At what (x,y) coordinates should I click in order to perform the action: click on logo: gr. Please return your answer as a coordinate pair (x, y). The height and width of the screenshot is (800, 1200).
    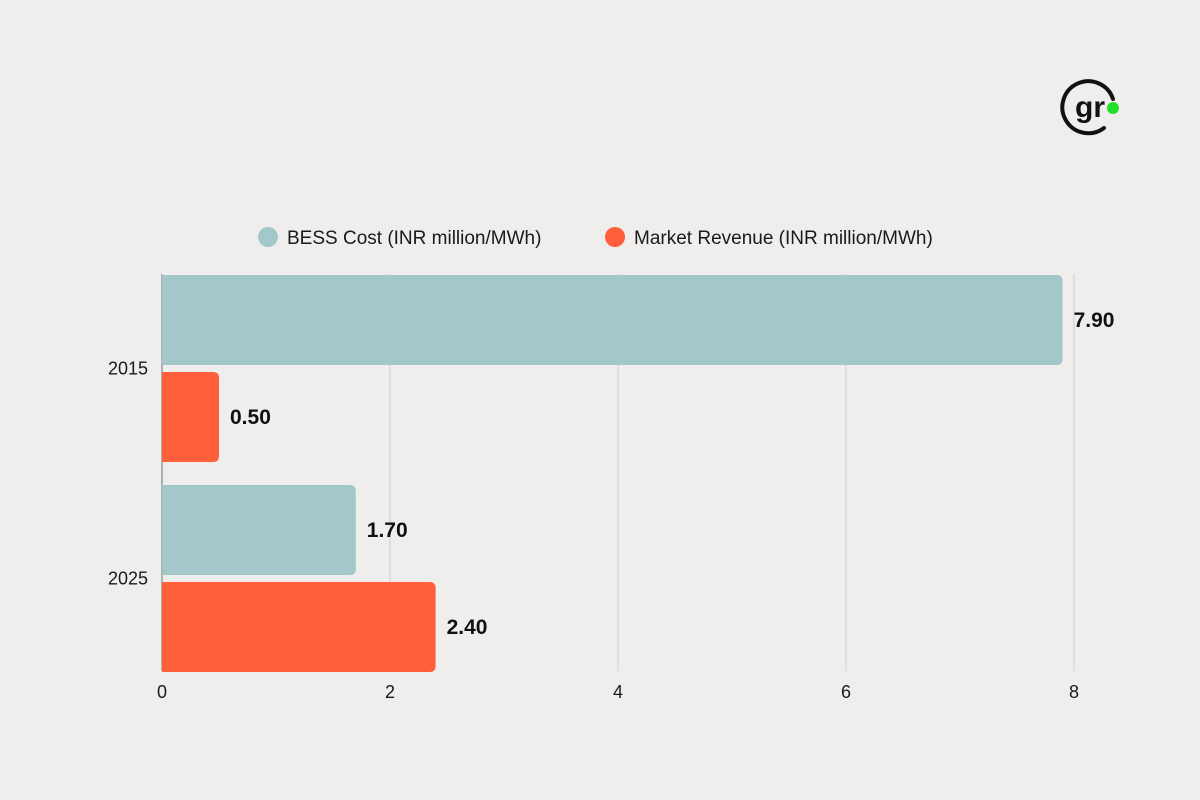
    Looking at the image, I should click on (1089, 107).